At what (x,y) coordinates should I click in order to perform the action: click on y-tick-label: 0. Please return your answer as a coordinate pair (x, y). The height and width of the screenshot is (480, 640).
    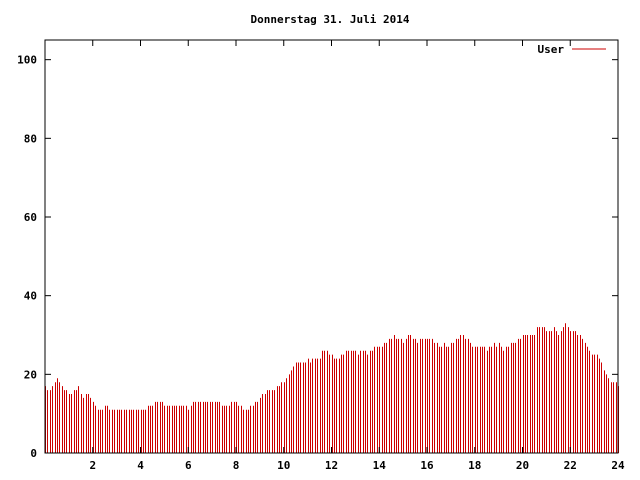
    Looking at the image, I should click on (33, 453).